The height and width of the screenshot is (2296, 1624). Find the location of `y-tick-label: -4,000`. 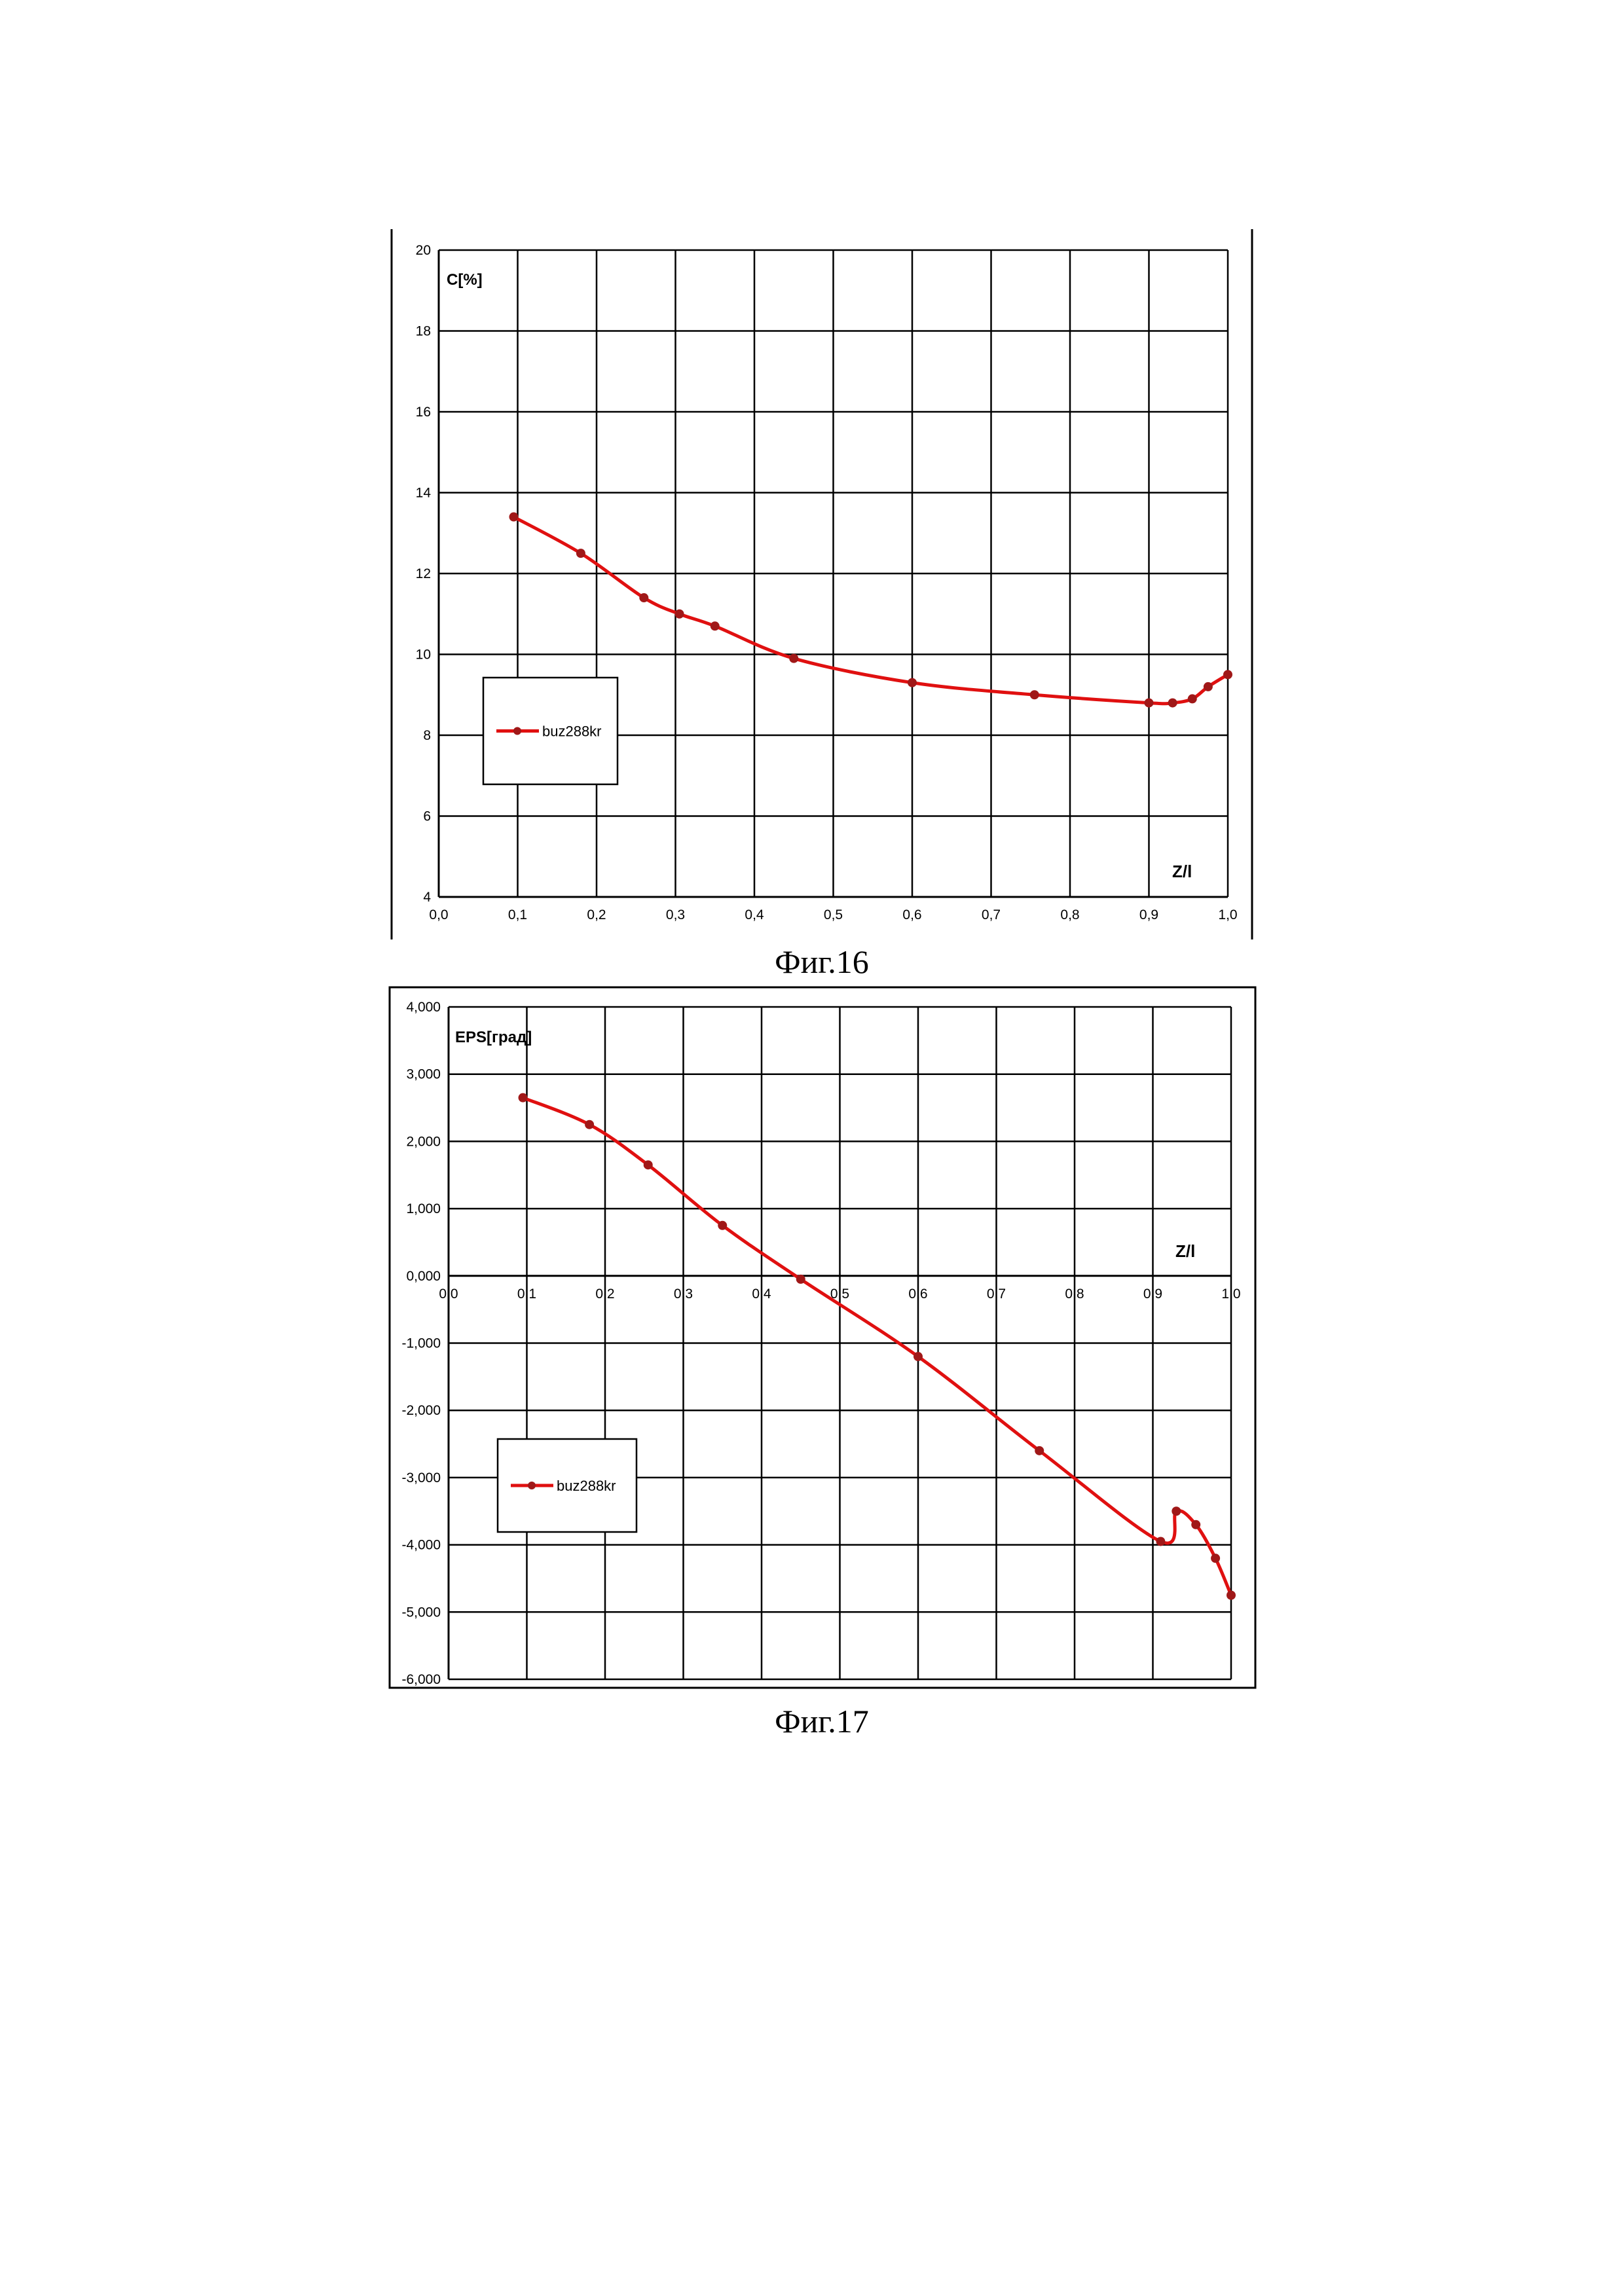

y-tick-label: -4,000 is located at coordinates (421, 1545).